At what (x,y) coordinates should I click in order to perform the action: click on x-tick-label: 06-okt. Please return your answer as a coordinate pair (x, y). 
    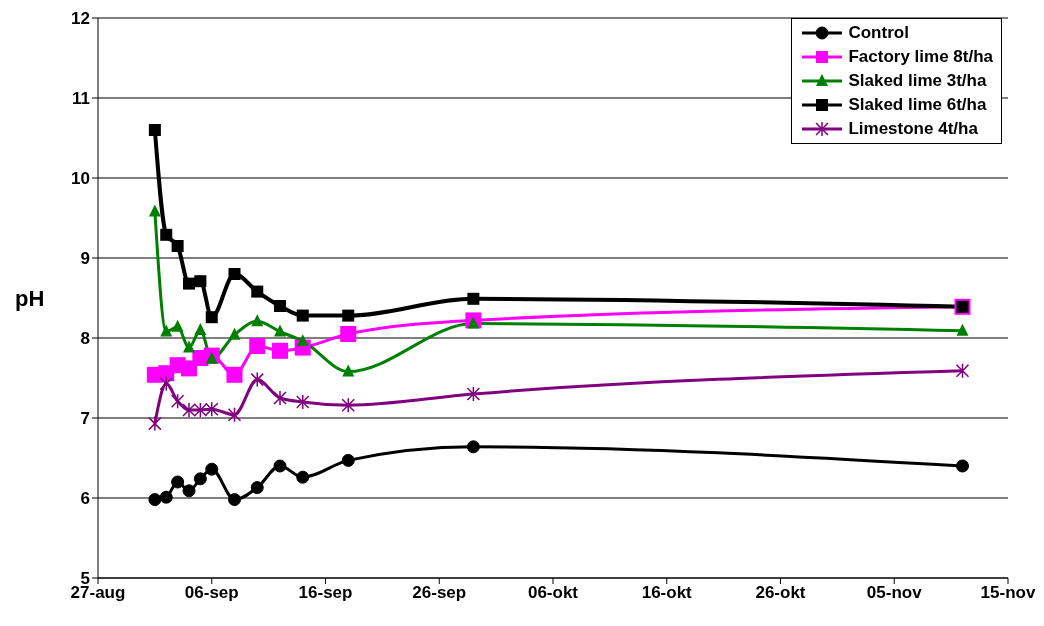
    Looking at the image, I should click on (553, 593).